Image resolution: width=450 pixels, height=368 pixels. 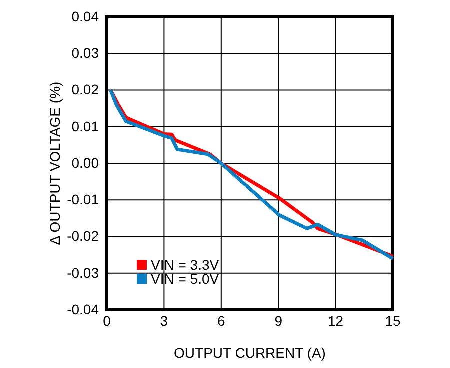 What do you see at coordinates (86, 126) in the screenshot?
I see `y-tick-label: 0.01` at bounding box center [86, 126].